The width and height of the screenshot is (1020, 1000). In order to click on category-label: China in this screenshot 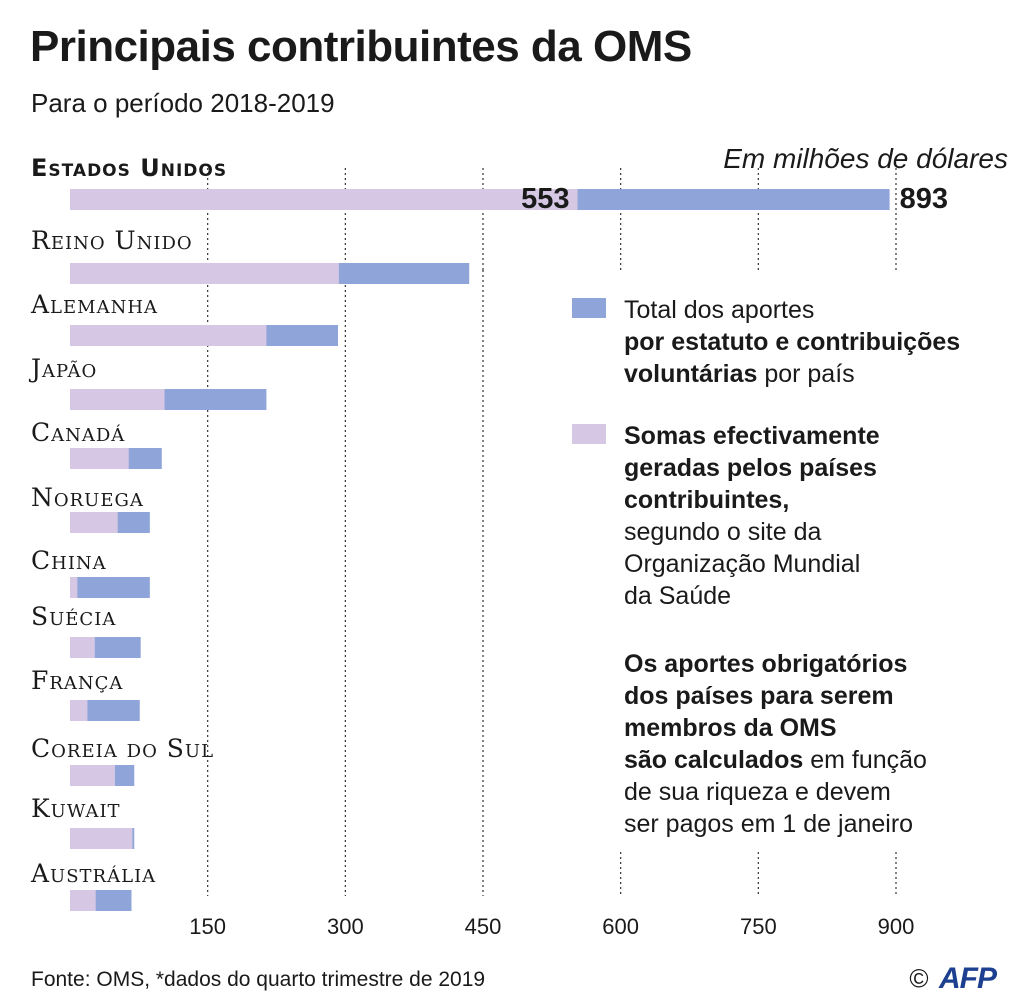, I will do `click(69, 560)`.